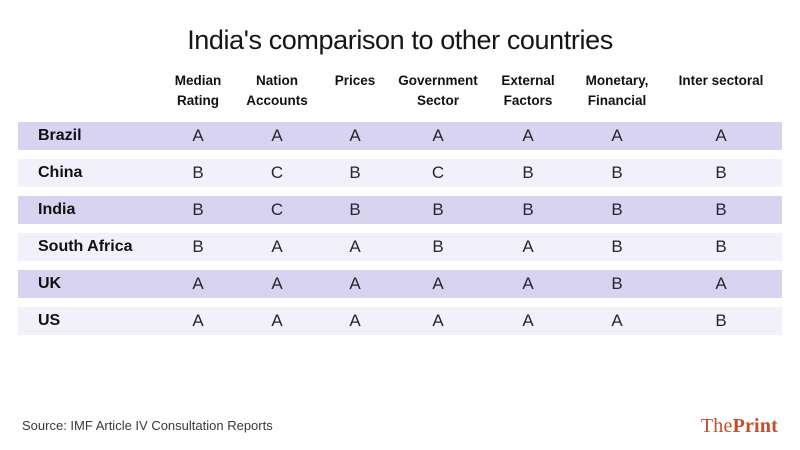  What do you see at coordinates (438, 91) in the screenshot?
I see `column-header: Government Sector` at bounding box center [438, 91].